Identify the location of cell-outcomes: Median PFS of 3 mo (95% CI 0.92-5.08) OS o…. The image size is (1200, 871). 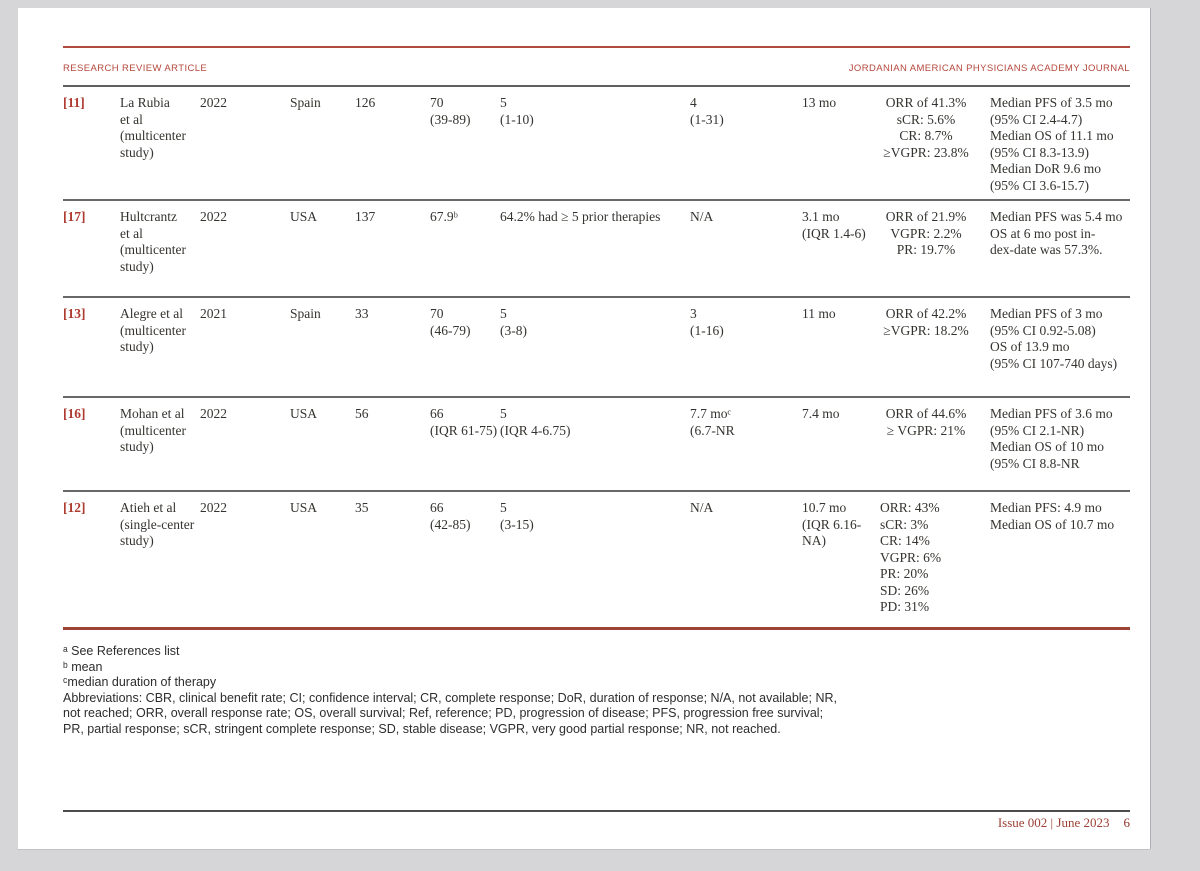
(1054, 338).